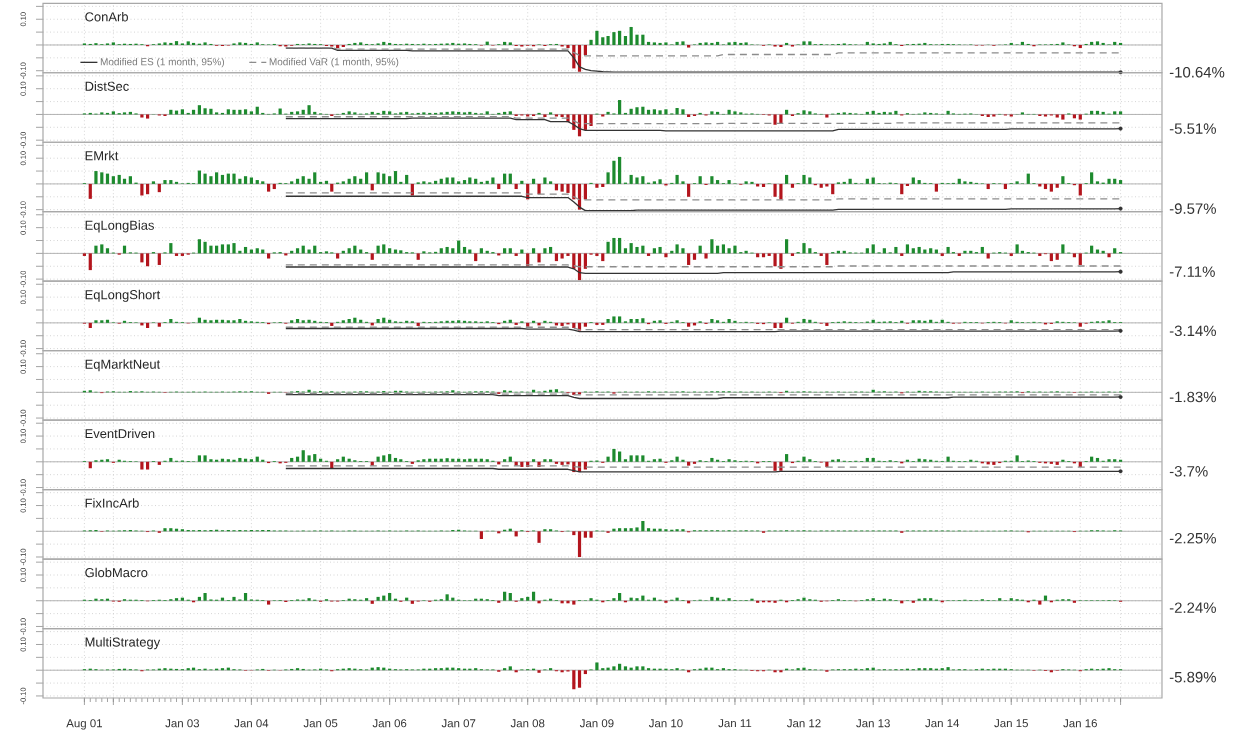 Image resolution: width=1239 pixels, height=735 pixels. I want to click on text: -9.57%, so click(1192, 208).